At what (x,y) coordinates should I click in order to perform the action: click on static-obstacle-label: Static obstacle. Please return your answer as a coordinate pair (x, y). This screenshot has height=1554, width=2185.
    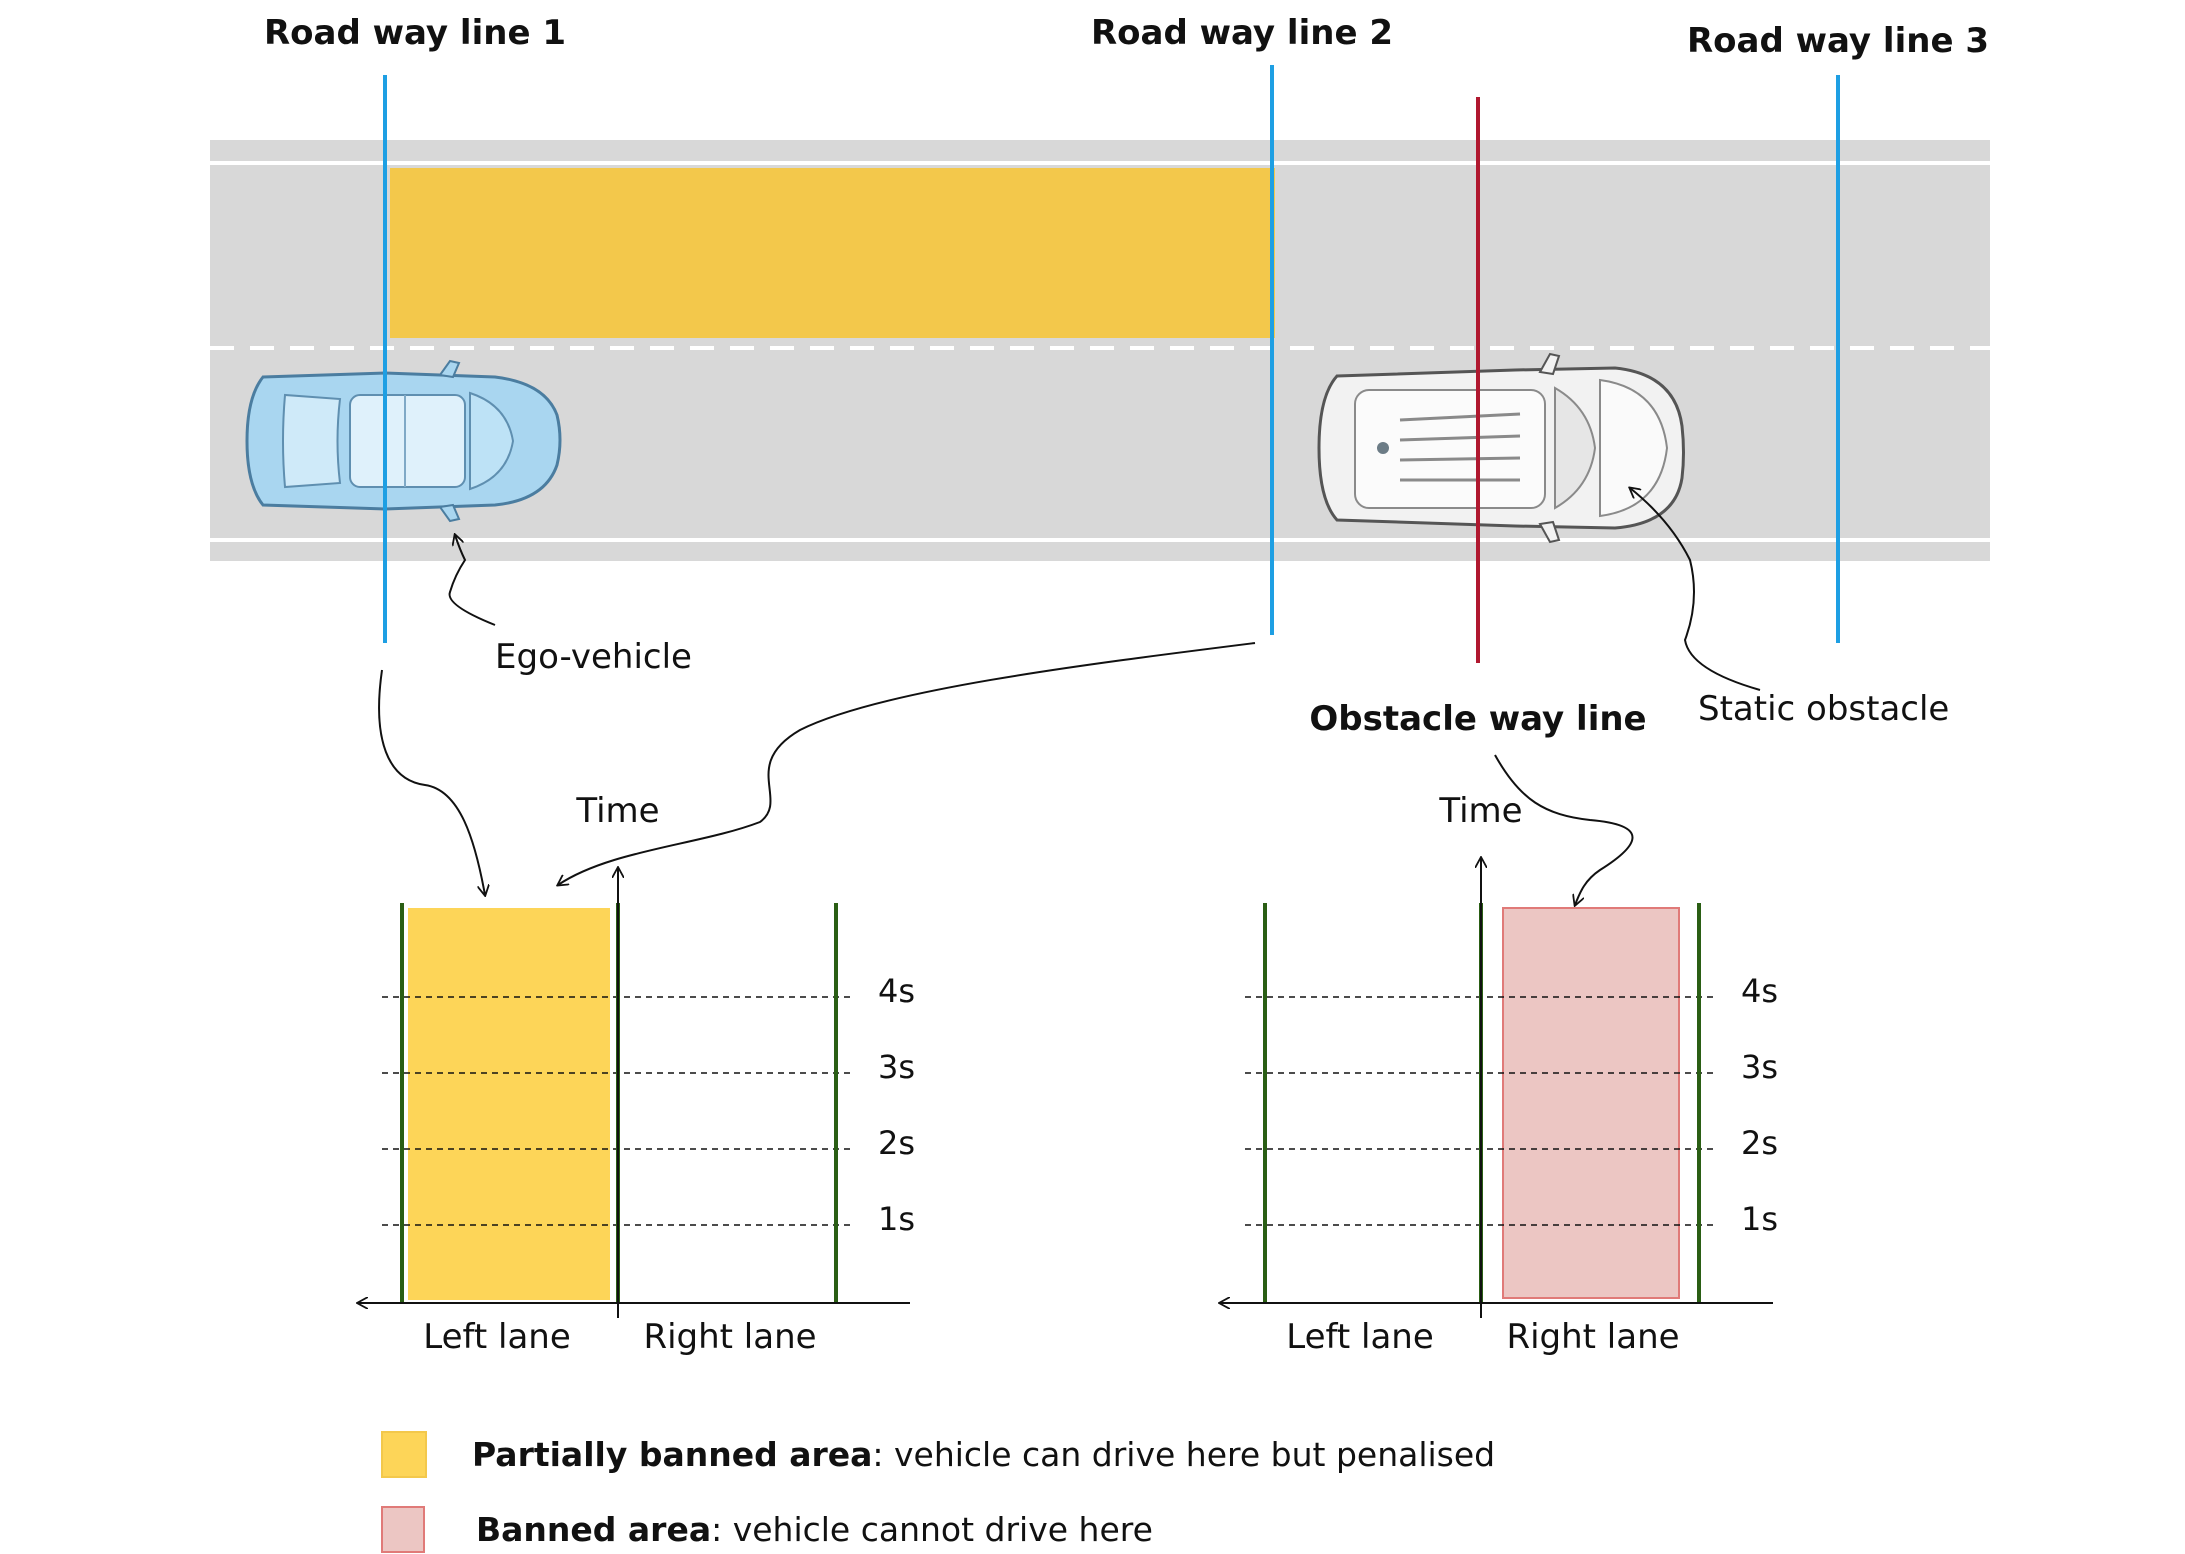
    Looking at the image, I should click on (1823, 709).